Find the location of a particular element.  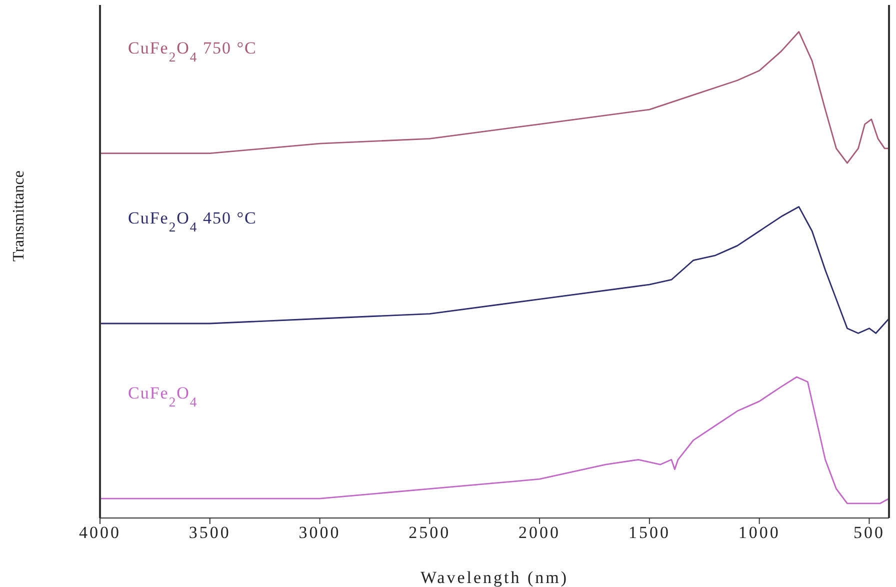

x-tick-label: 2500 is located at coordinates (429, 532).